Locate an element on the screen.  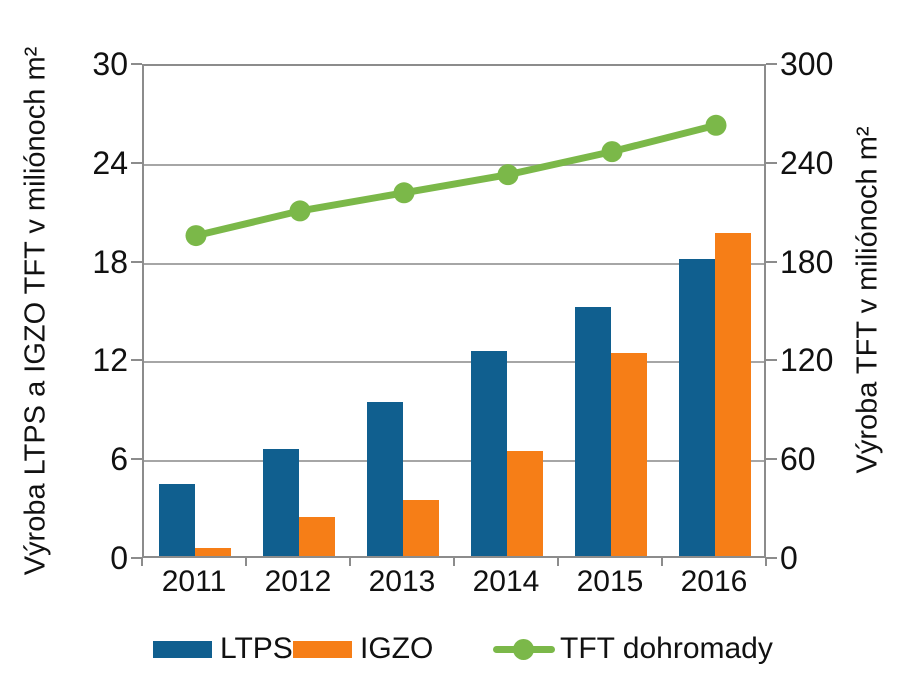
x-tick-label: 2015 is located at coordinates (610, 581).